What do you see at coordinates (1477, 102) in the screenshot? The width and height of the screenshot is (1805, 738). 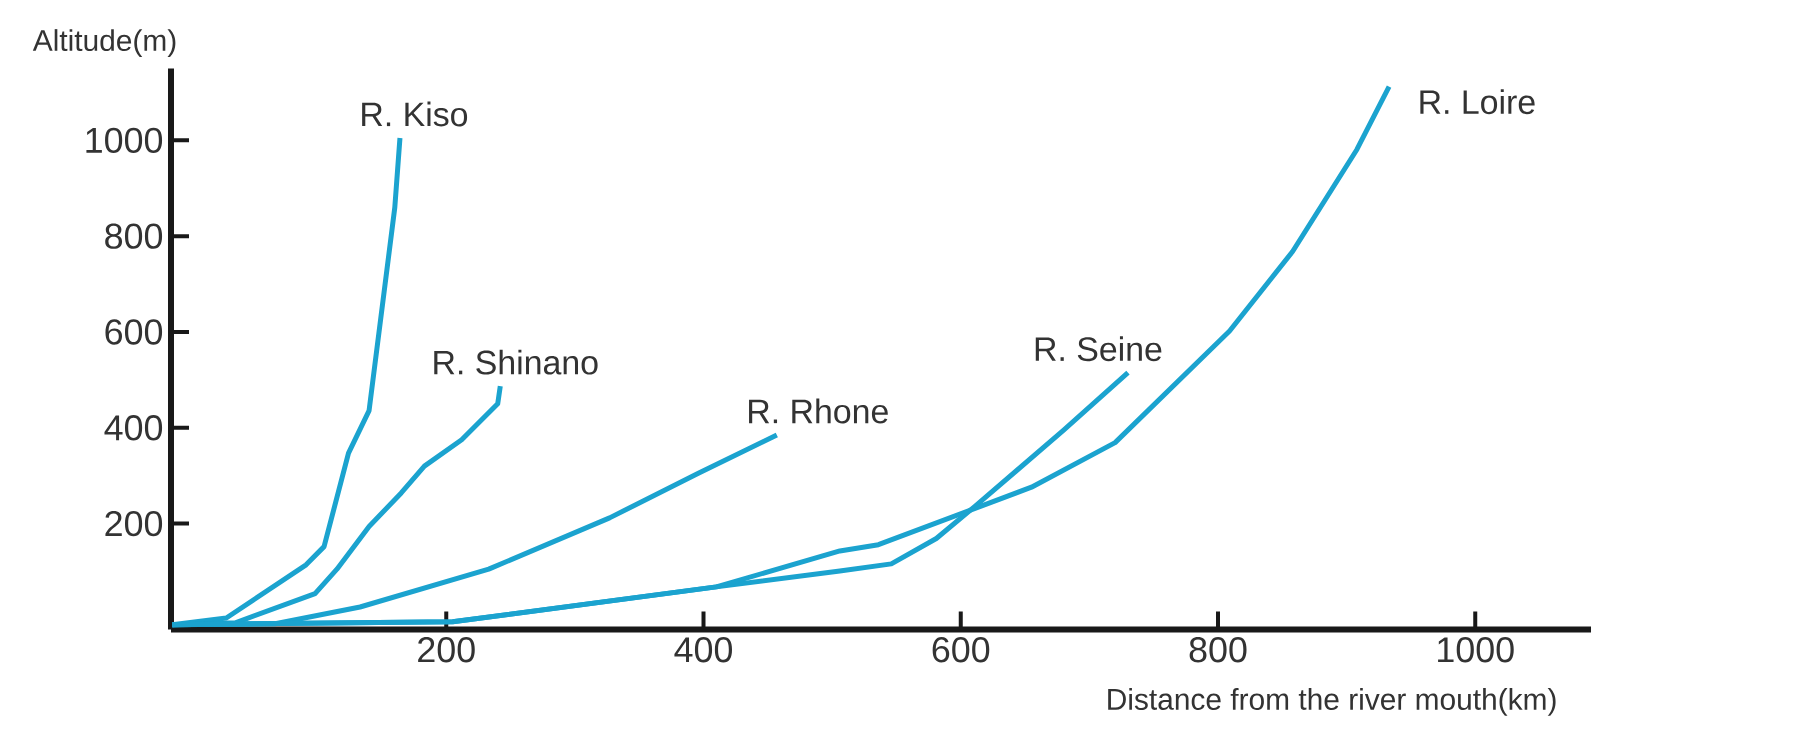 I see `series-label: R. Loire` at bounding box center [1477, 102].